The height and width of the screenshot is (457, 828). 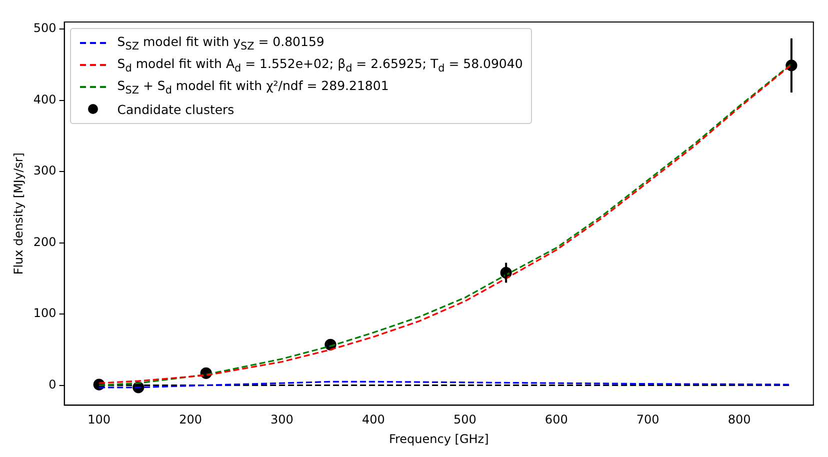 What do you see at coordinates (175, 109) in the screenshot?
I see `legend-label: Candidate clusters` at bounding box center [175, 109].